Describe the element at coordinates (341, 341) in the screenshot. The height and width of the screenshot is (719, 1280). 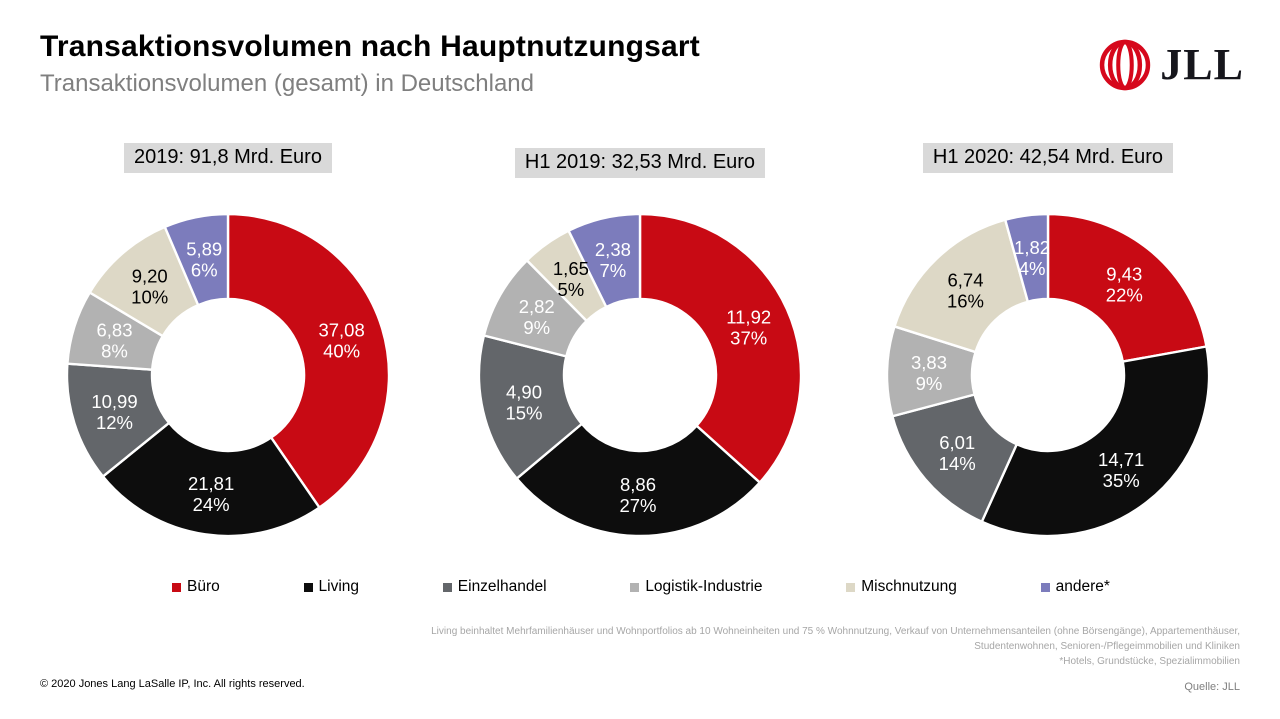
I see `slice-label: 37,08 40%` at that location.